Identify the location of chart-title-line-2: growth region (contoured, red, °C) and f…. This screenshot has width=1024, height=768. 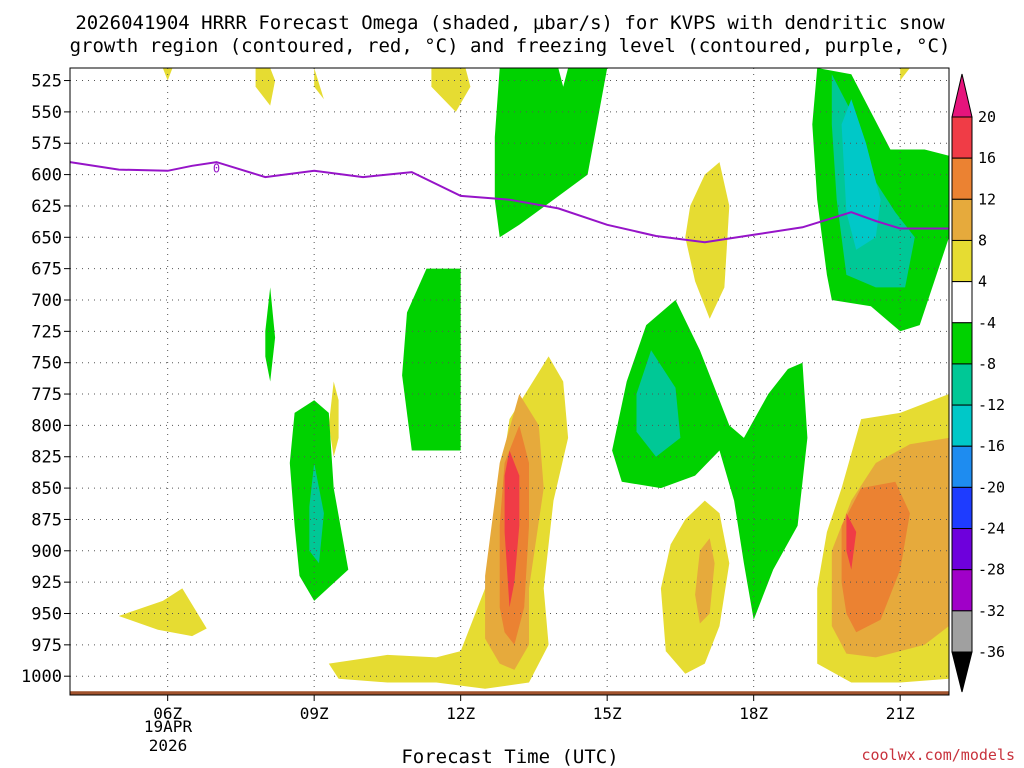
(510, 46).